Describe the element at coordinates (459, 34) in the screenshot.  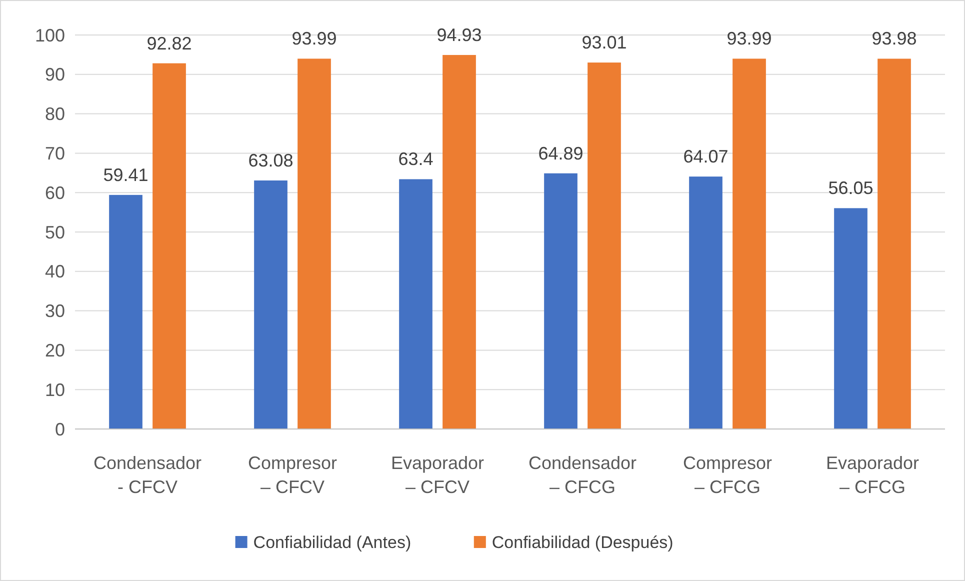
I see `data-label: 94.93` at that location.